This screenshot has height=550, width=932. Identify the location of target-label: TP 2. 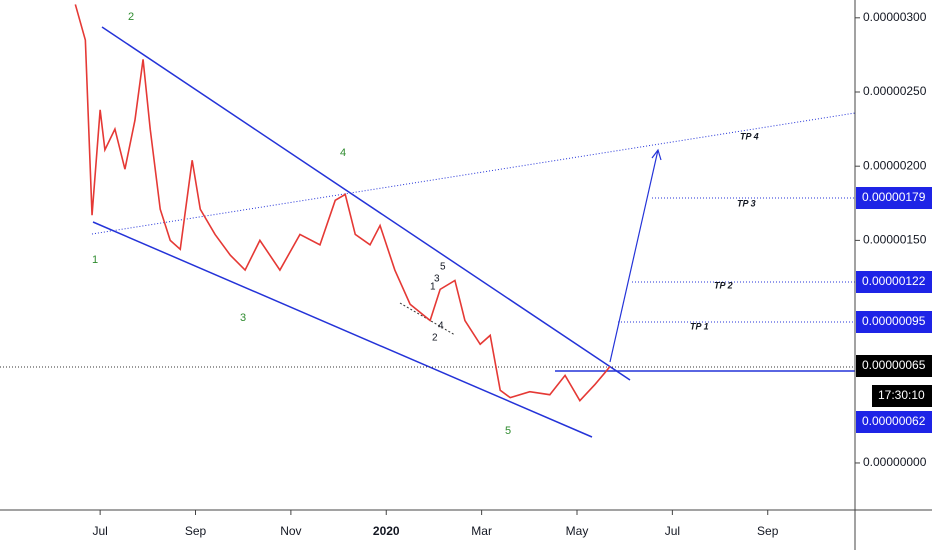
(723, 285).